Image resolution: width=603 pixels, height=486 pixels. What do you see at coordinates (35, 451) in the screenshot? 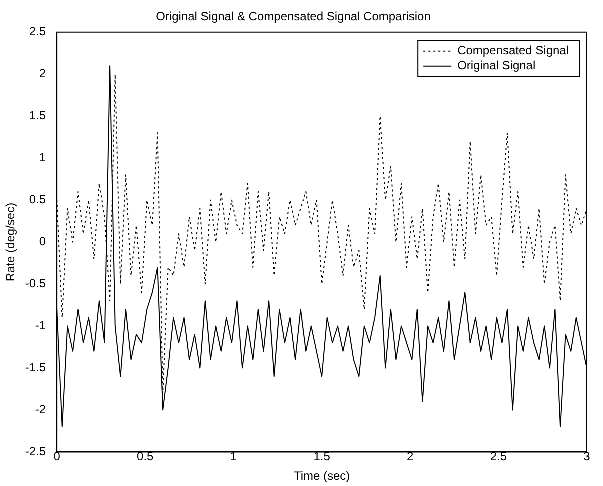
I see `y-tick-label: -2.5` at bounding box center [35, 451].